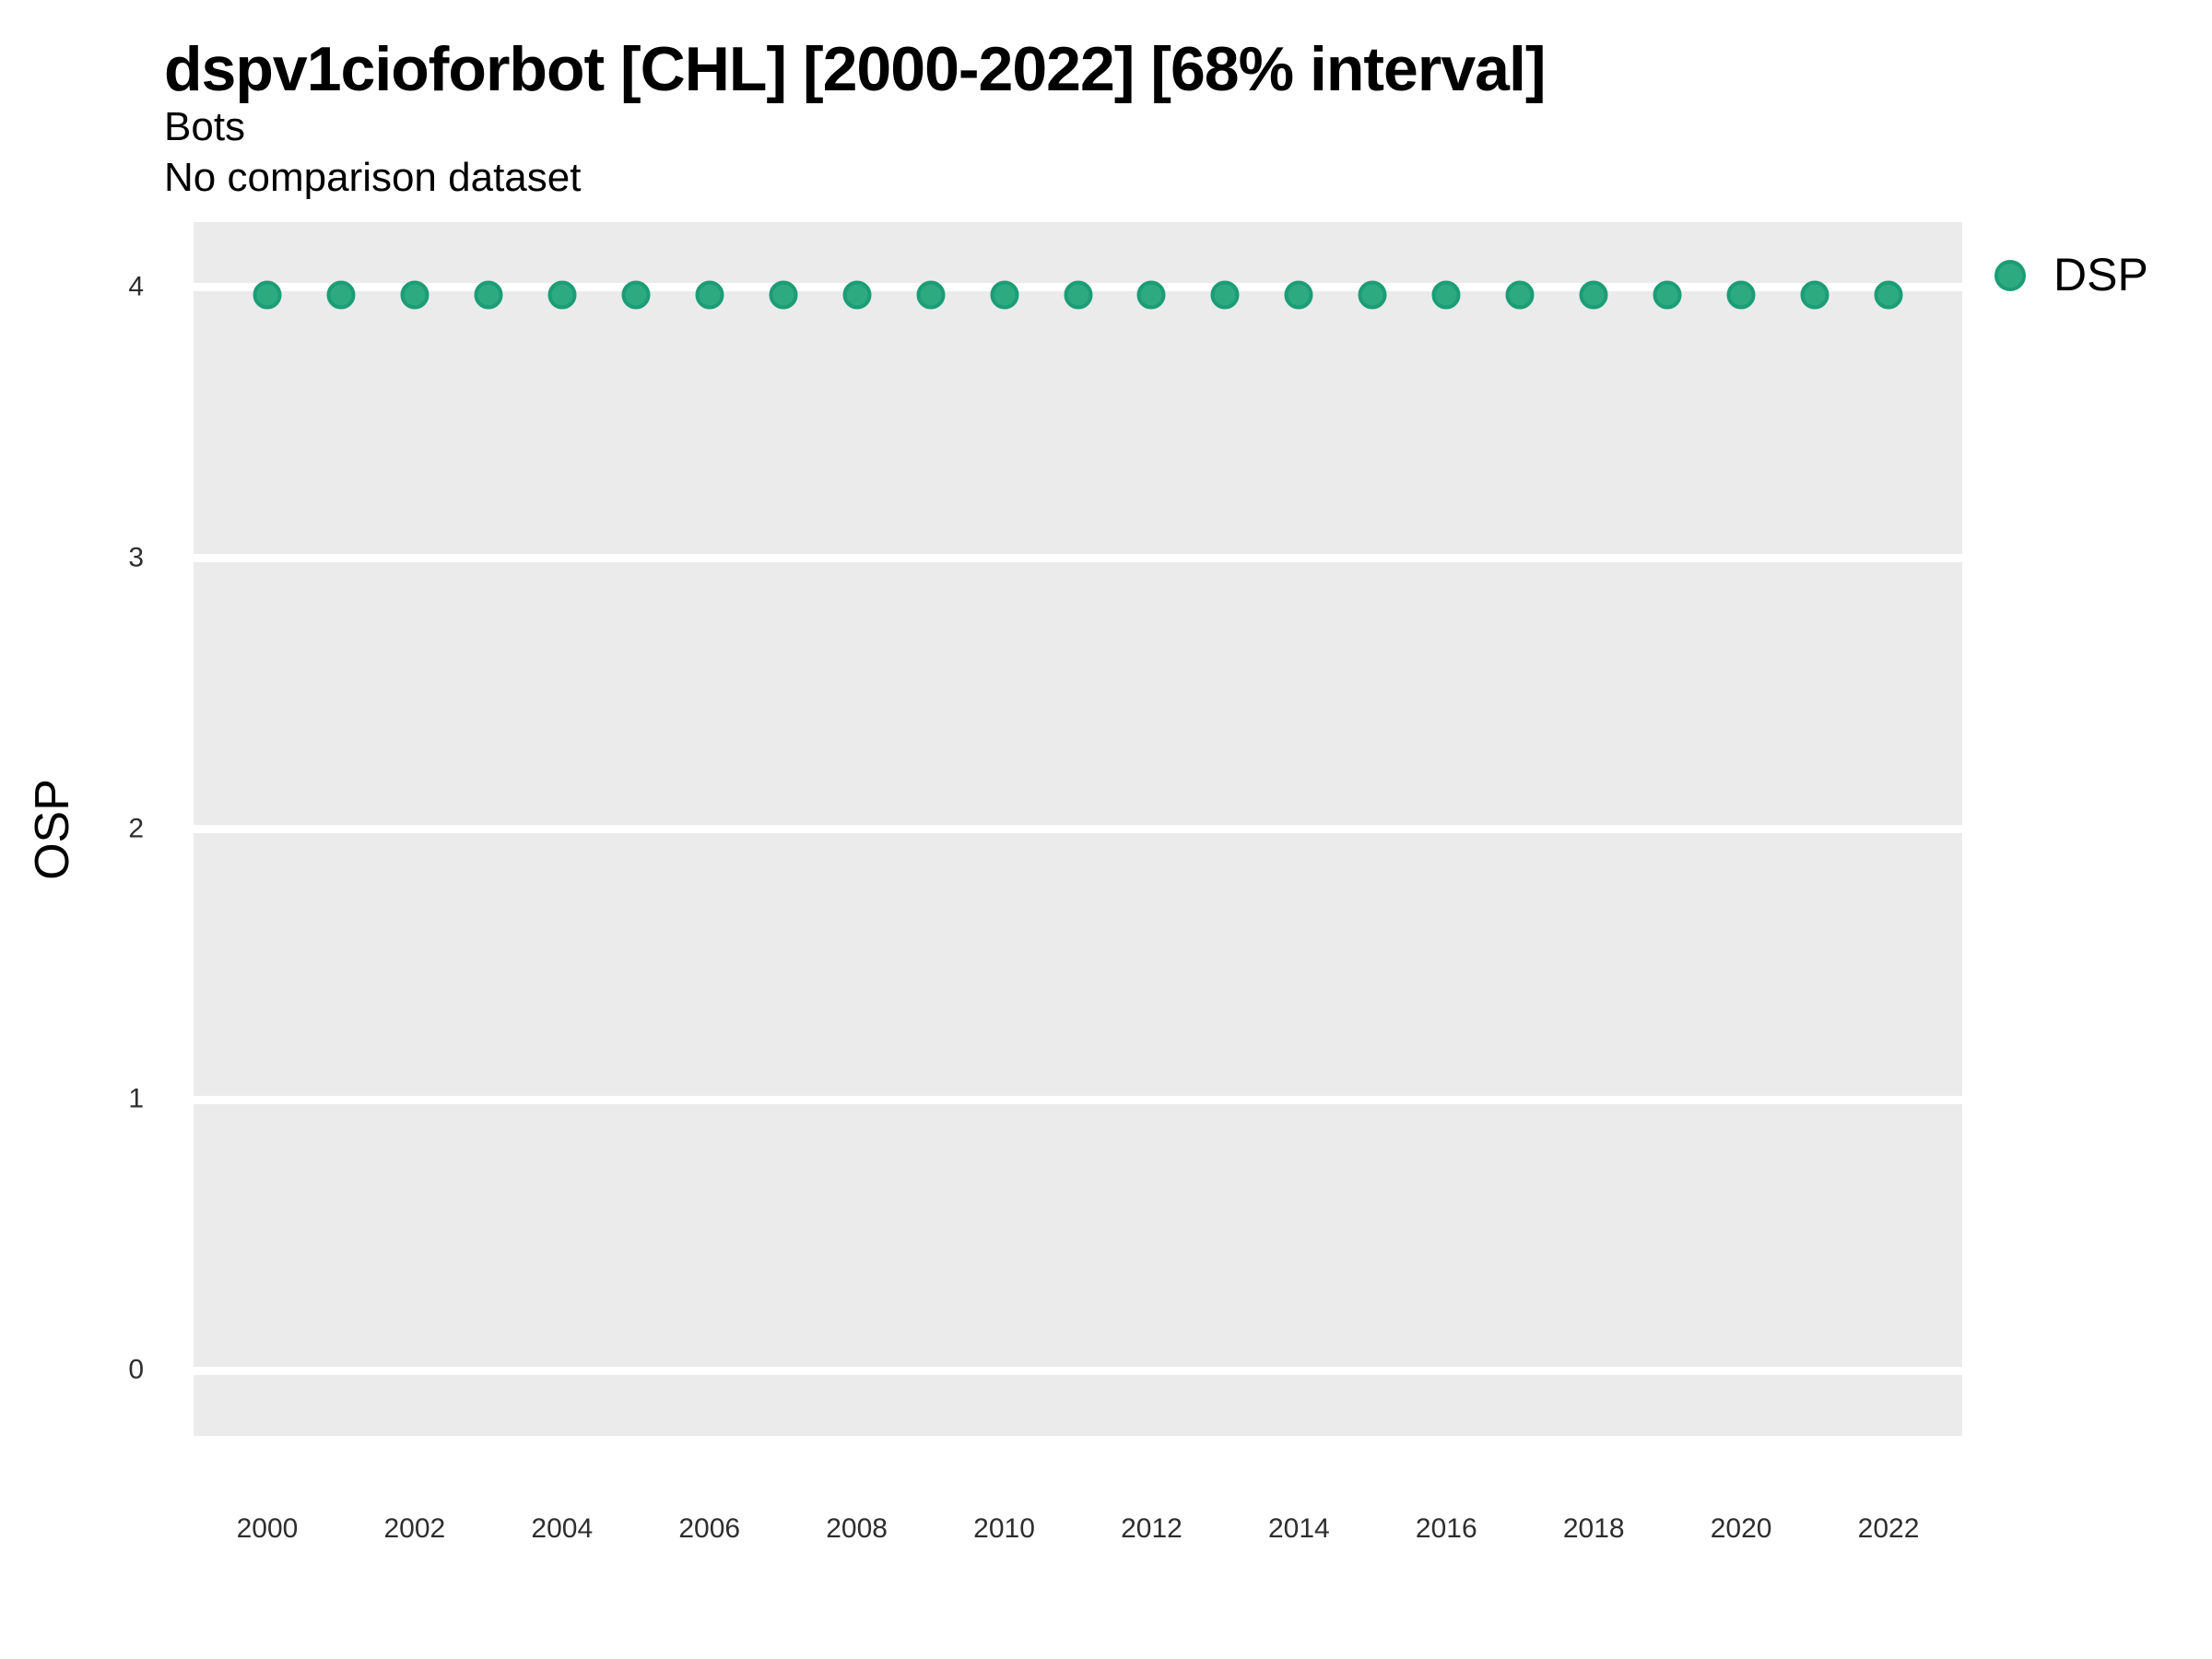 This screenshot has width=2212, height=1659. I want to click on x-tick-label: 2002, so click(414, 1528).